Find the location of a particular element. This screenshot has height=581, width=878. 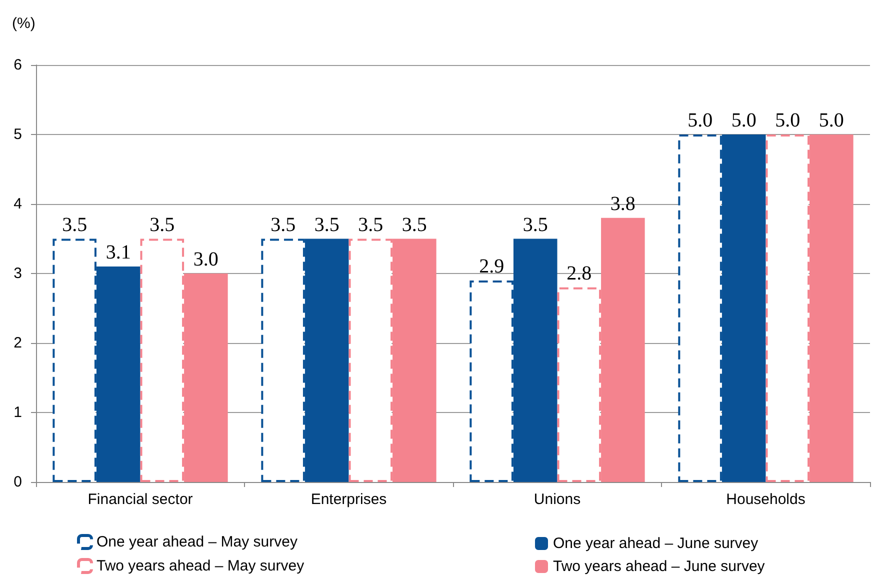

y-tick-label: 3 is located at coordinates (18, 273).